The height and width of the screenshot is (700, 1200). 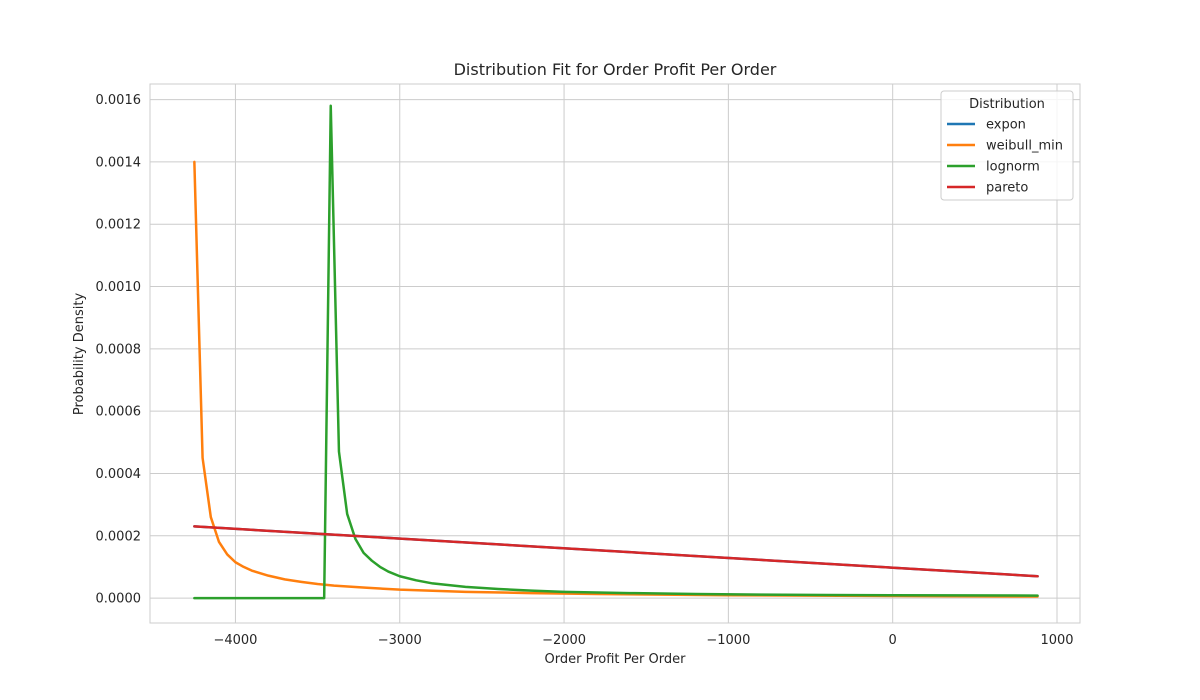 I want to click on legend-label: expon, so click(x=1006, y=125).